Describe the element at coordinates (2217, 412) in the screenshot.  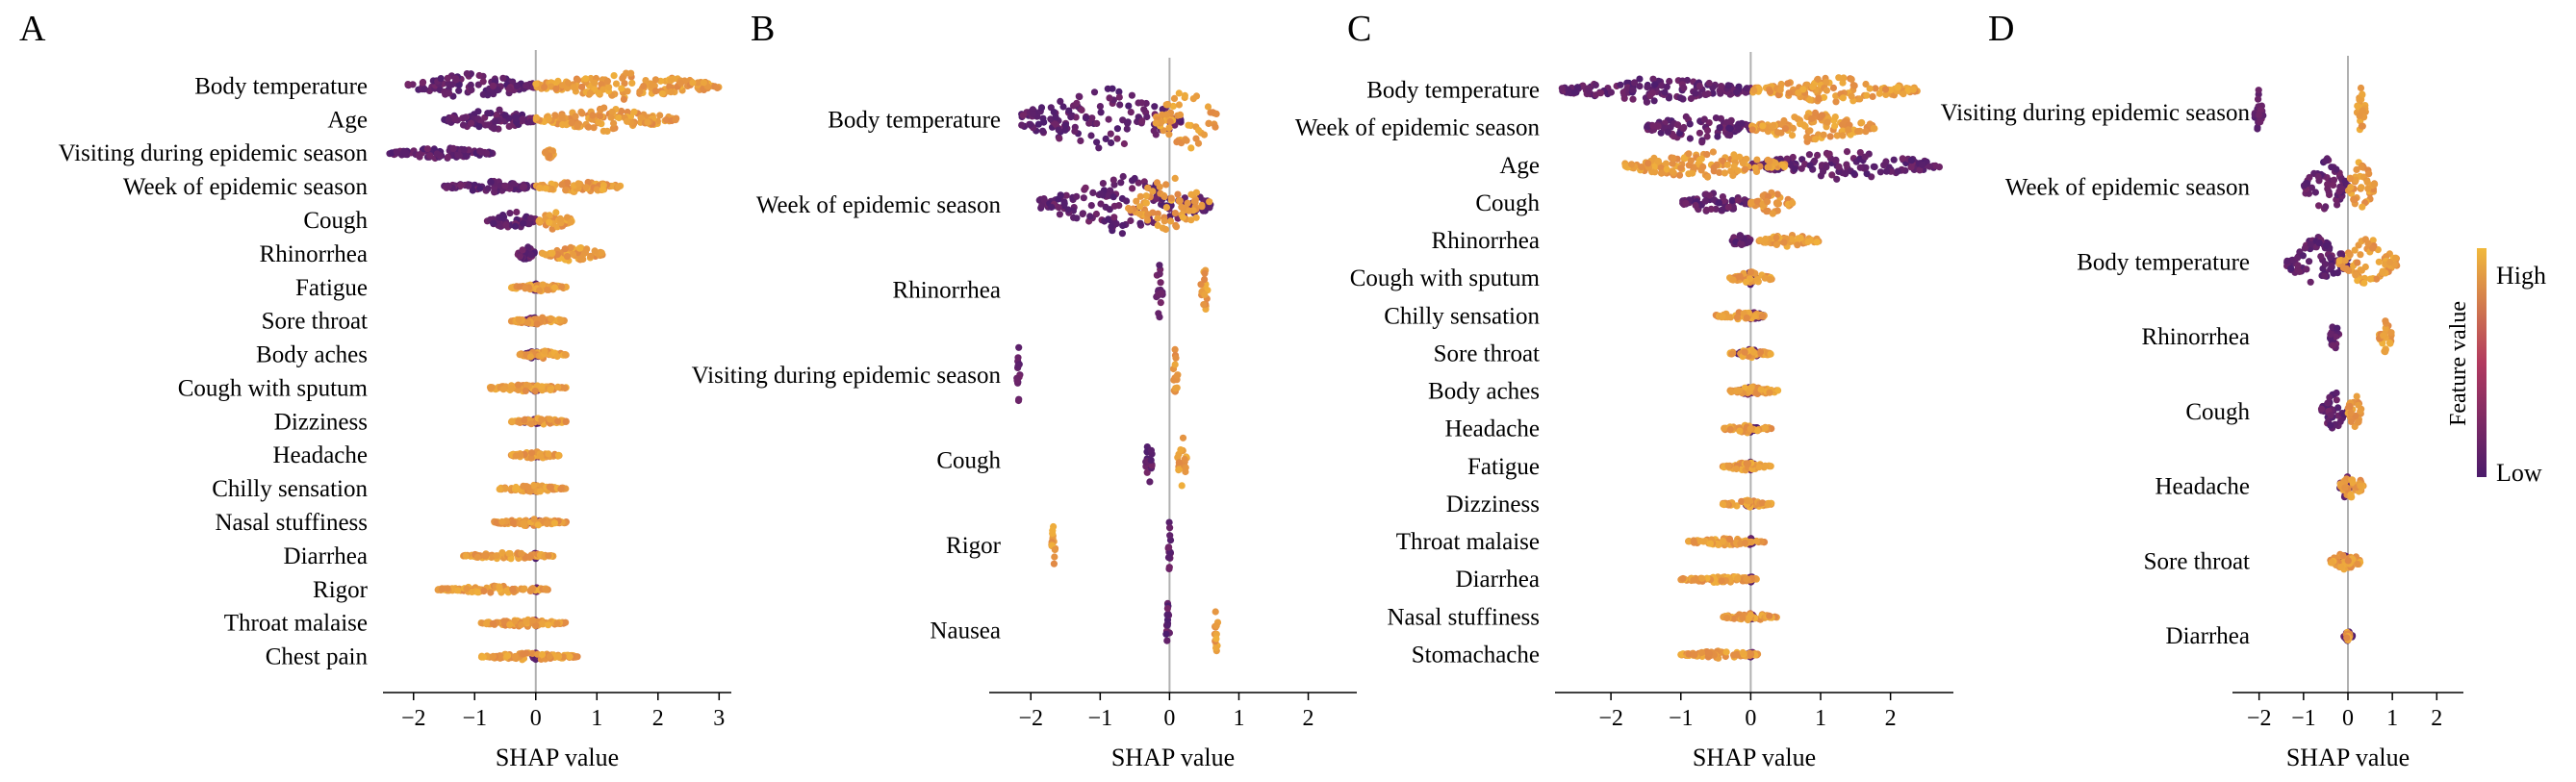
I see `feature-label: Cough` at that location.